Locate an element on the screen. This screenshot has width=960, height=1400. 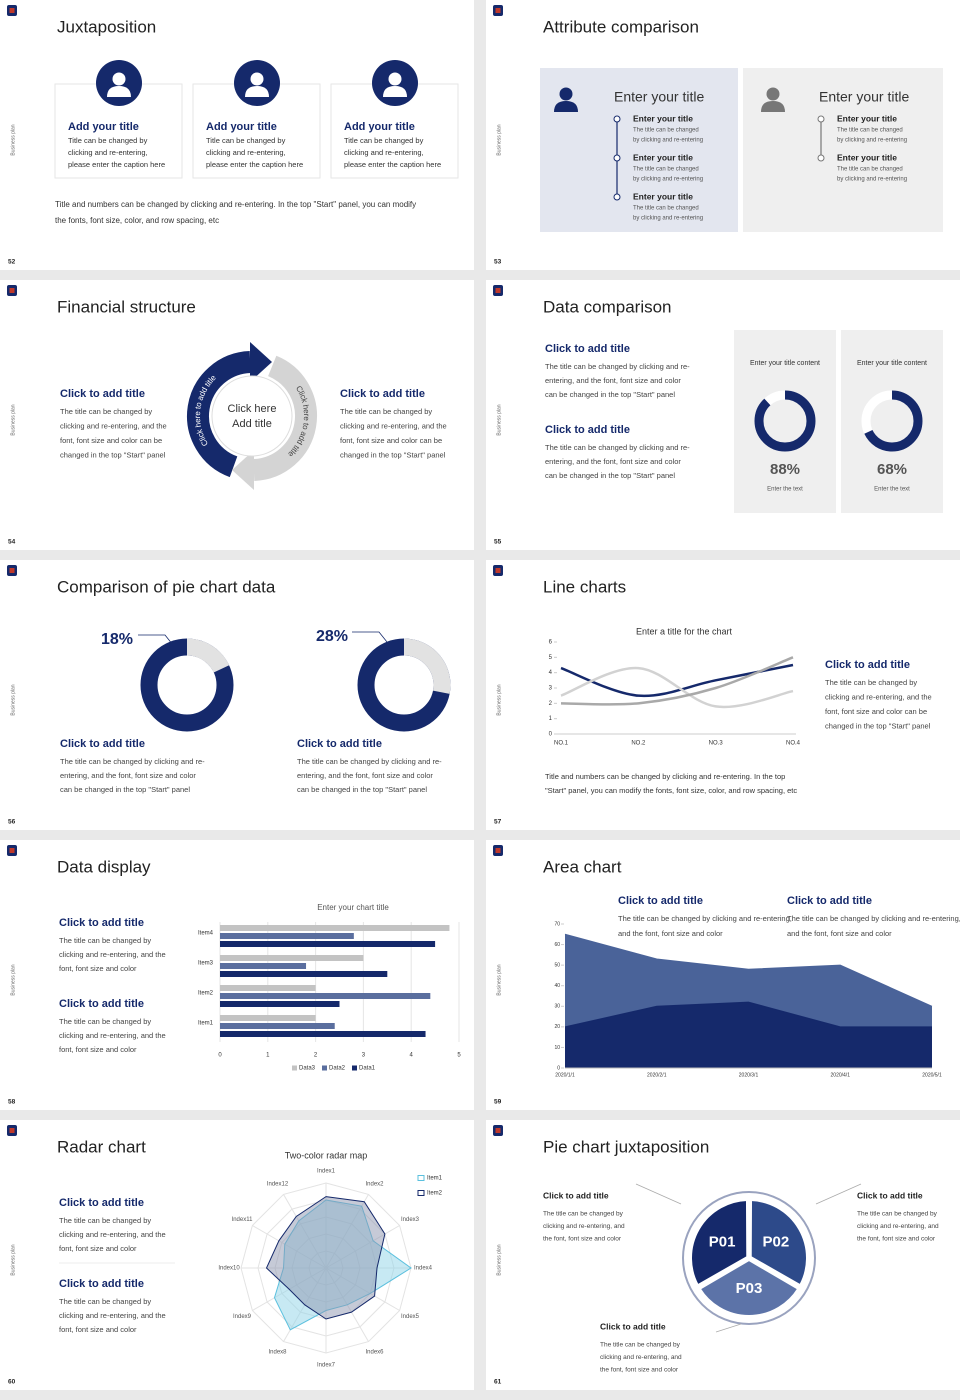
axis-label: Index6 is located at coordinates (374, 1353).